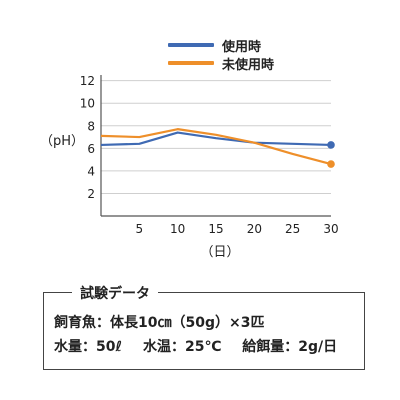  What do you see at coordinates (215, 229) in the screenshot?
I see `x-tick-label: 15` at bounding box center [215, 229].